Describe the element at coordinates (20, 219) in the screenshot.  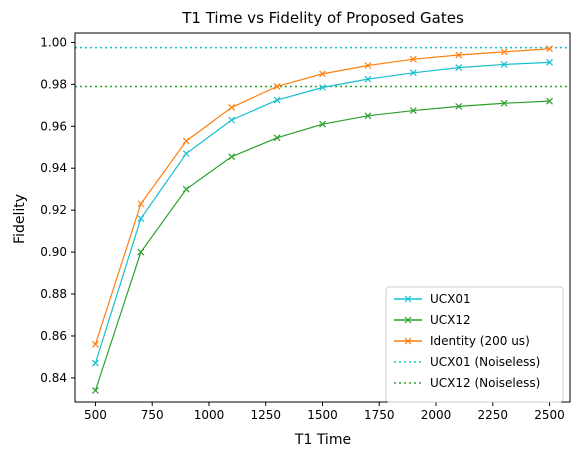
I see `y-axis-label: Fidelity` at that location.